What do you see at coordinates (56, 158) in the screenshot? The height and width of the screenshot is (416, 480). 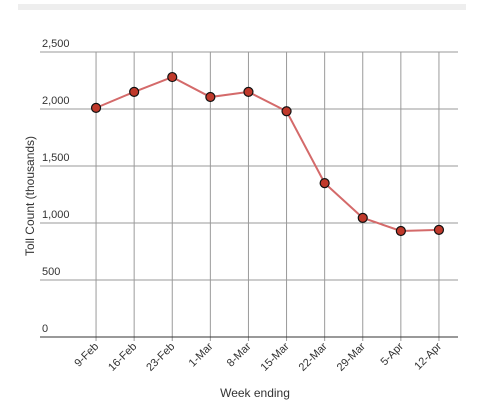 I see `y-tick-label: 1,500` at bounding box center [56, 158].